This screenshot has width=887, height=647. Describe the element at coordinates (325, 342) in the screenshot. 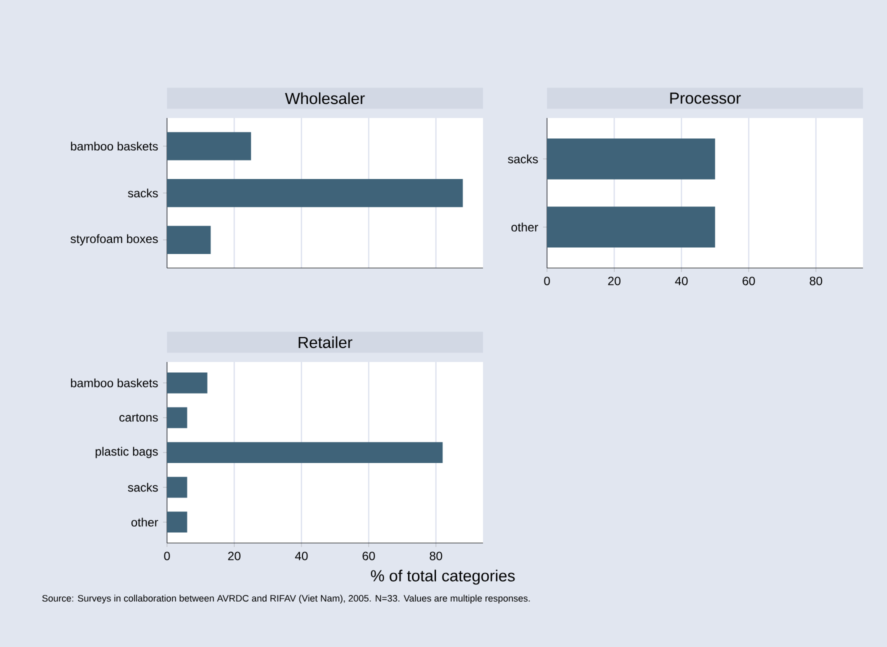

I see `chart-title: Retailer` at that location.